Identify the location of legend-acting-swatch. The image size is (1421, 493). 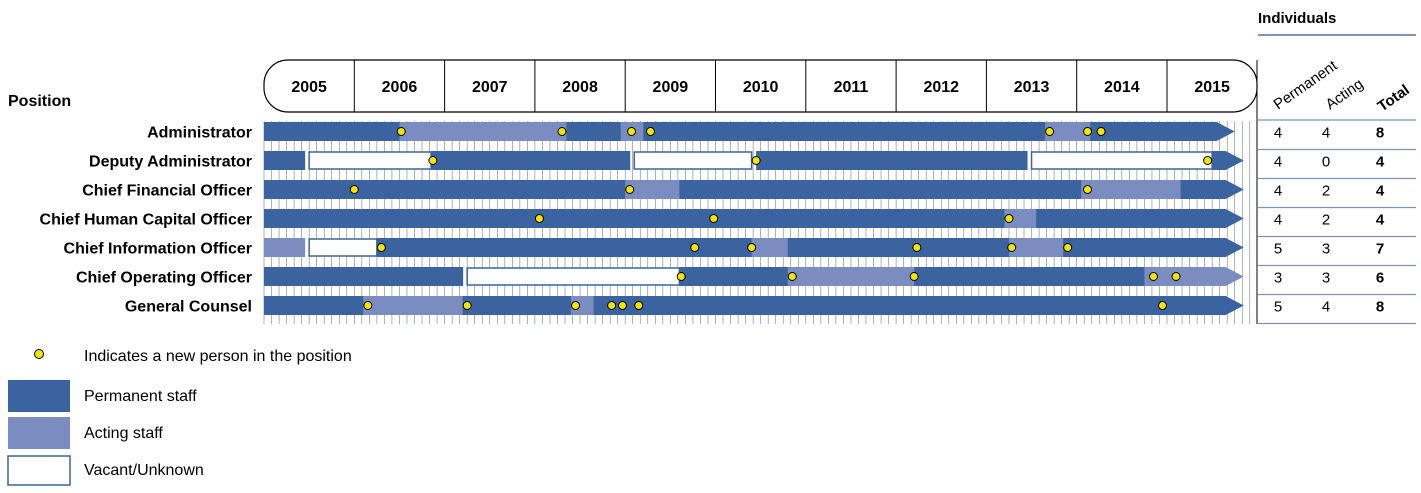
(39, 433).